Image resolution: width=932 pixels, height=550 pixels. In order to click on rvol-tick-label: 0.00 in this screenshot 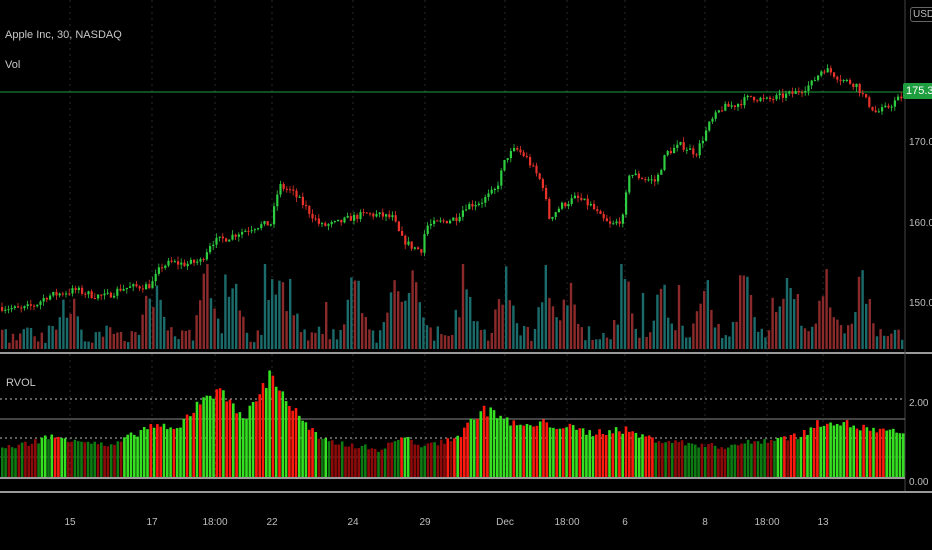, I will do `click(919, 482)`.